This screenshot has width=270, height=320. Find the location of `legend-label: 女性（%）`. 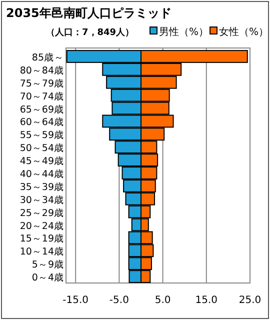

legend-label: 女性（%） is located at coordinates (244, 32).